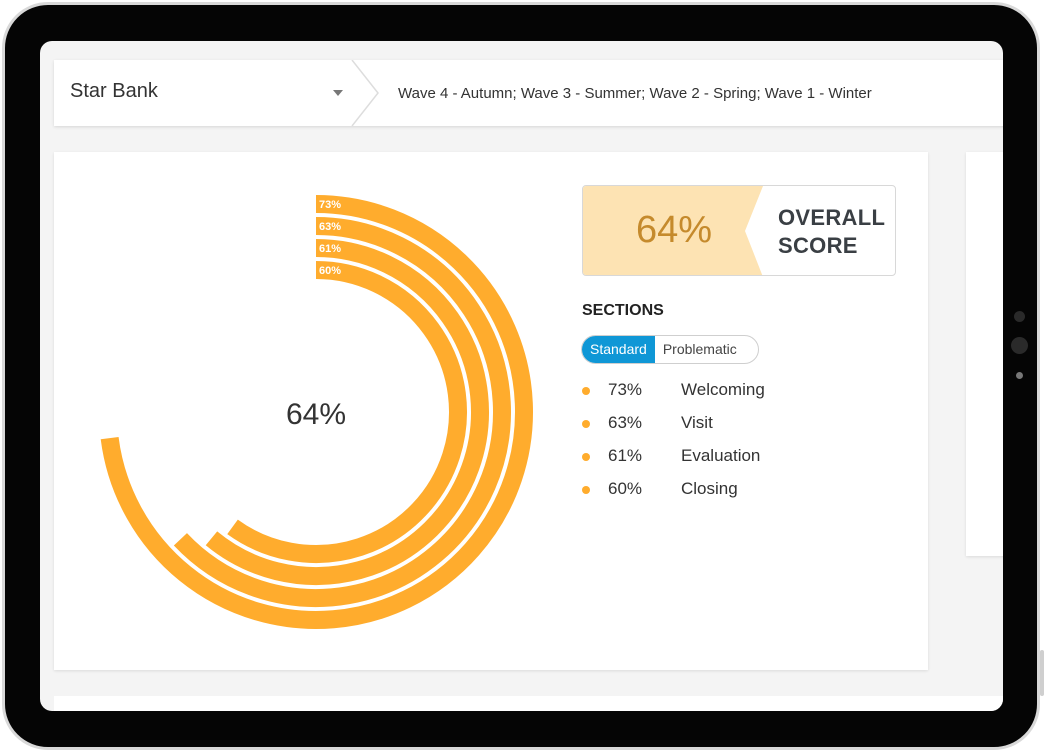 This screenshot has width=1045, height=754. I want to click on legend-item: 61% Evaluation, so click(712, 457).